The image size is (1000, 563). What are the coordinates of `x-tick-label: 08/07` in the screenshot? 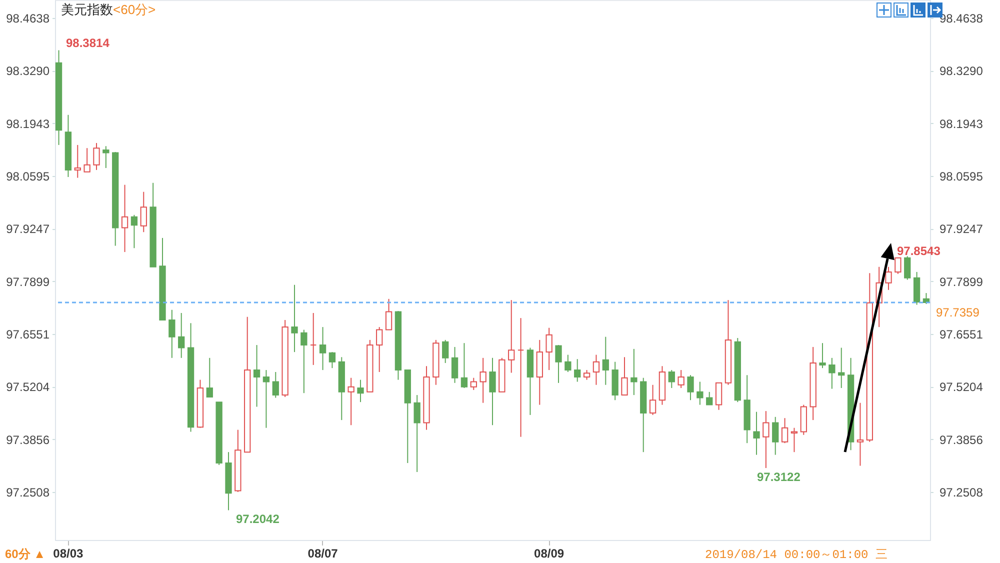 It's located at (323, 553).